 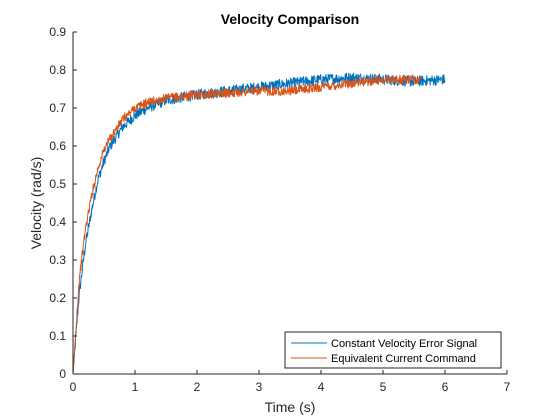 What do you see at coordinates (404, 344) in the screenshot?
I see `legend-label-1: Constant Velocity Error Signal` at bounding box center [404, 344].